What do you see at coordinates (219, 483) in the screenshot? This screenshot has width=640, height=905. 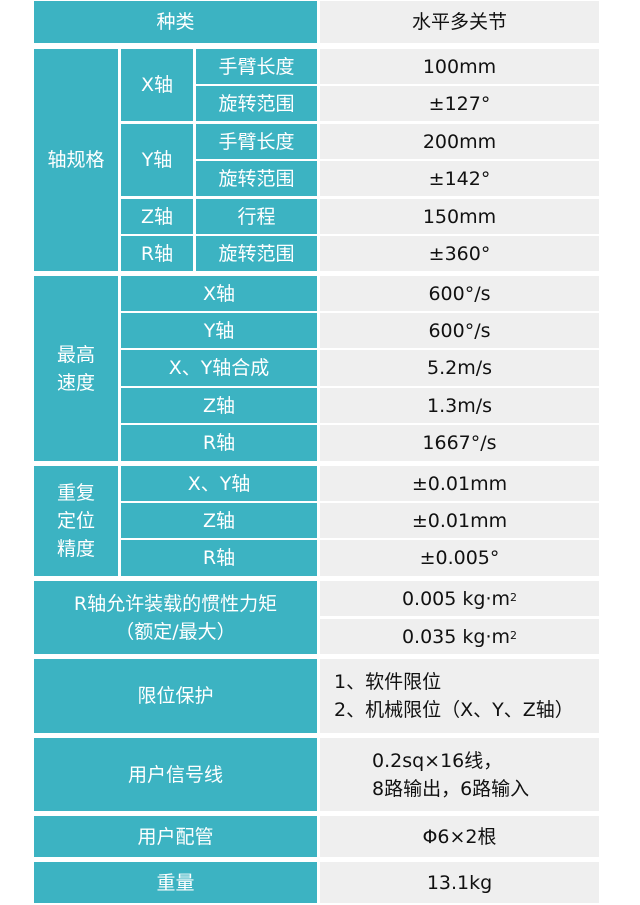 I see `repeat-xy-label: X、Y轴` at bounding box center [219, 483].